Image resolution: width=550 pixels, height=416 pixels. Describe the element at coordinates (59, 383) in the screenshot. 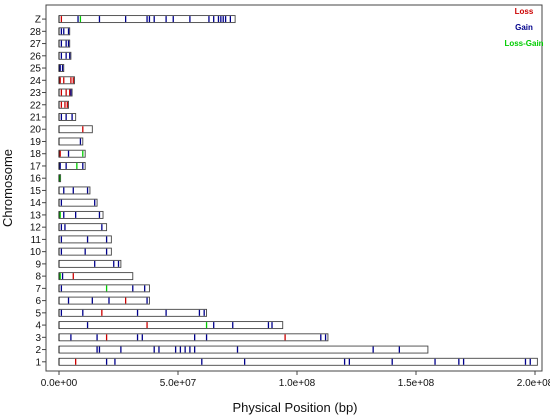

I see `x-tick-label: 0.0e+00` at that location.